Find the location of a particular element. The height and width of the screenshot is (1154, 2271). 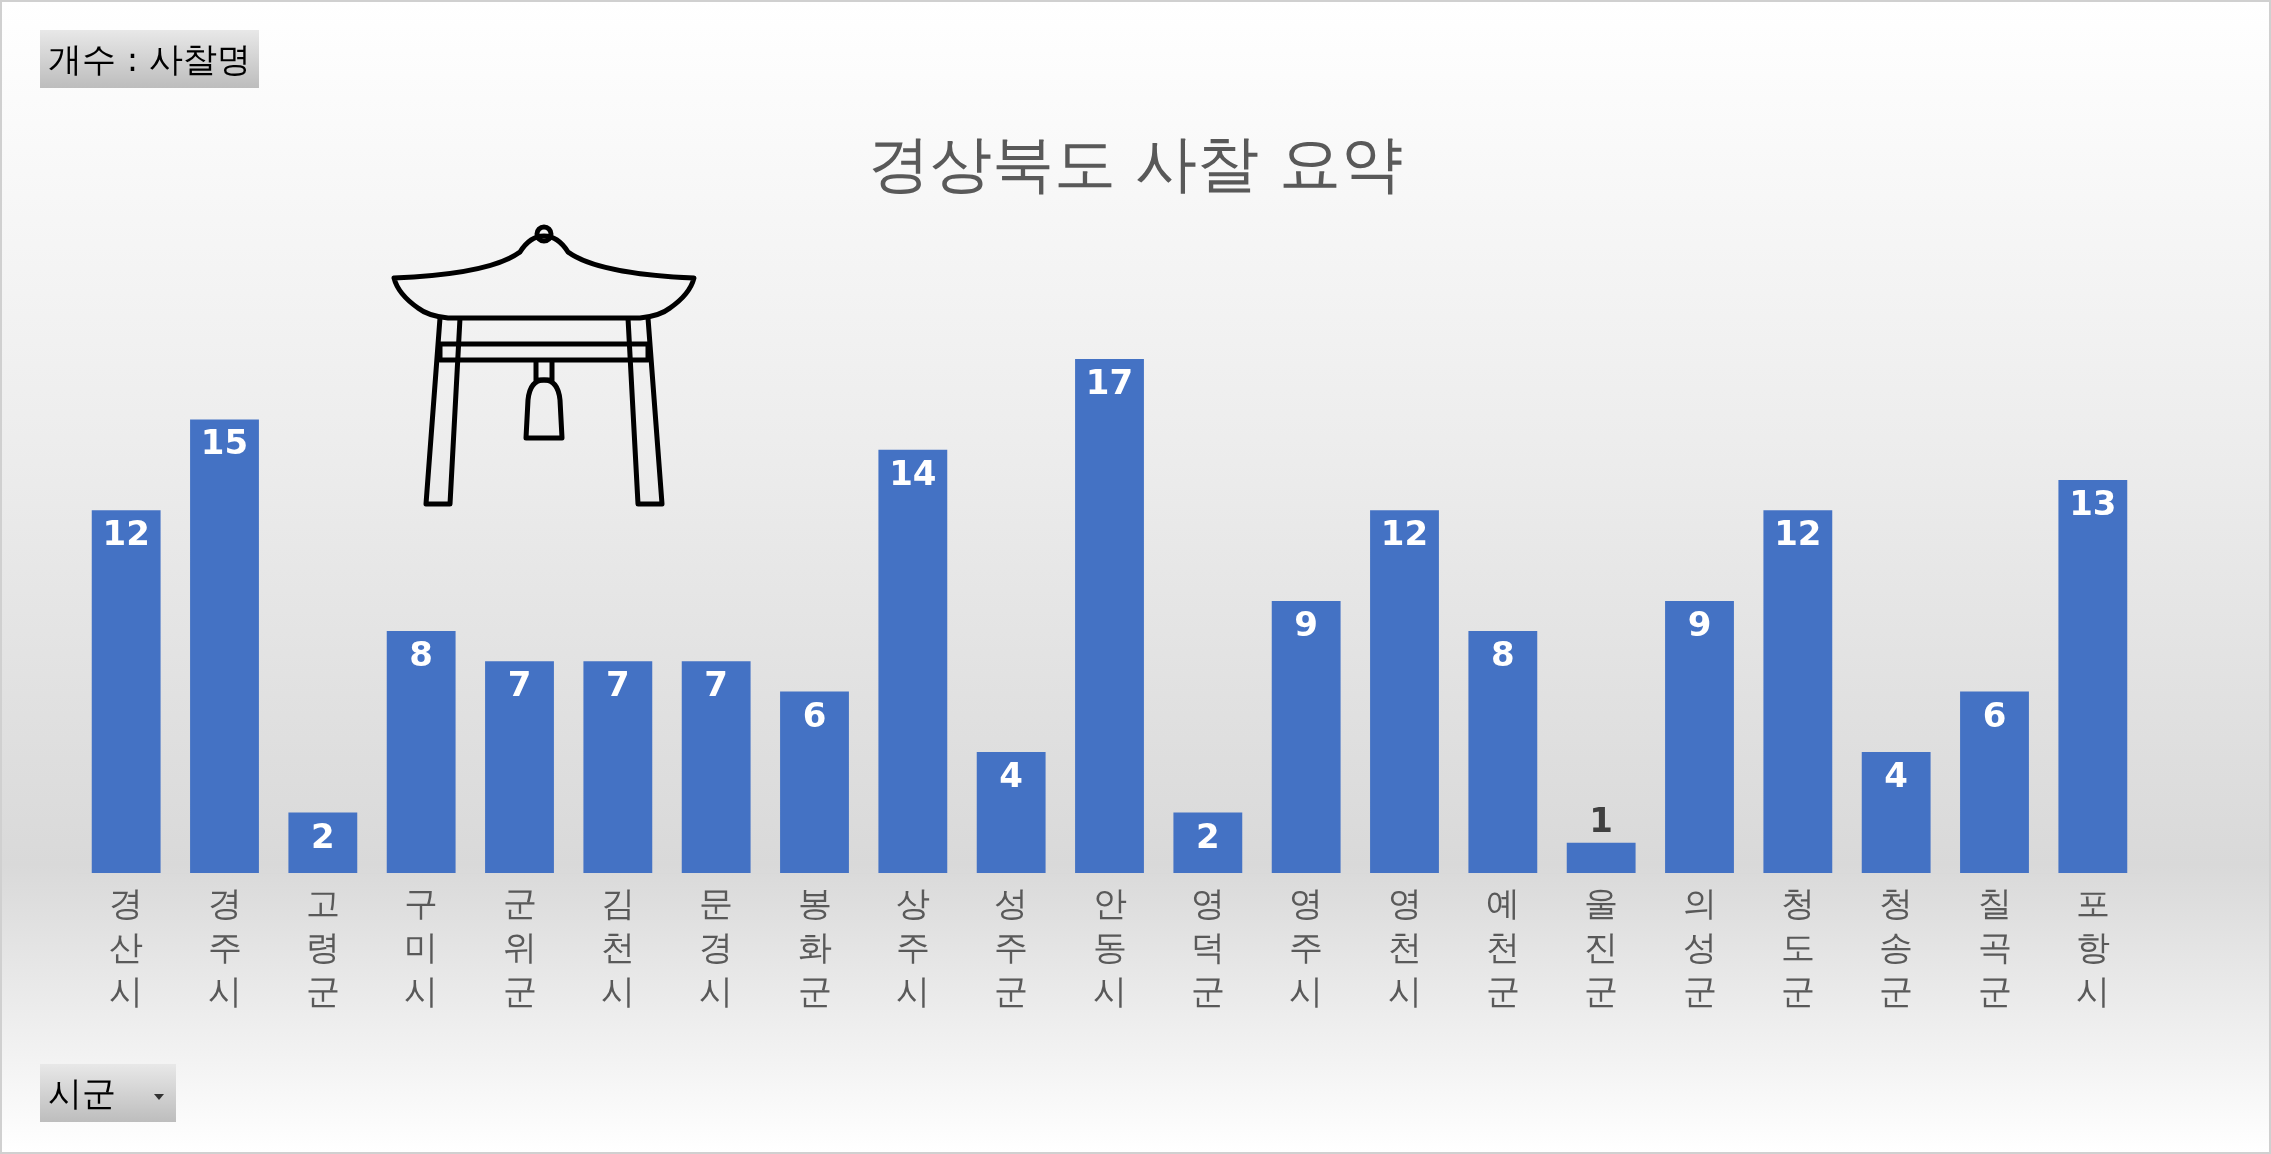

chart-title: 경상북도 사찰 요약 is located at coordinates (1135, 163).